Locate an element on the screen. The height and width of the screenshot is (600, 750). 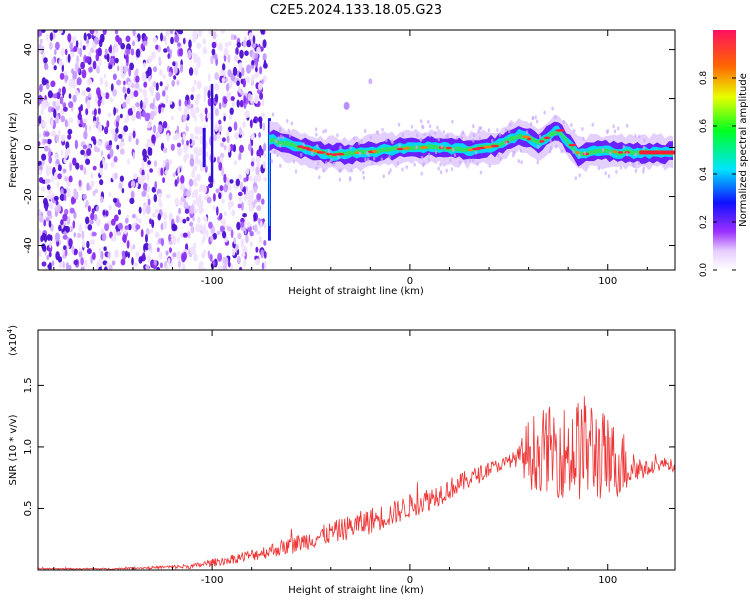
spectrogram-ytick-label: 0 is located at coordinates (28, 147).